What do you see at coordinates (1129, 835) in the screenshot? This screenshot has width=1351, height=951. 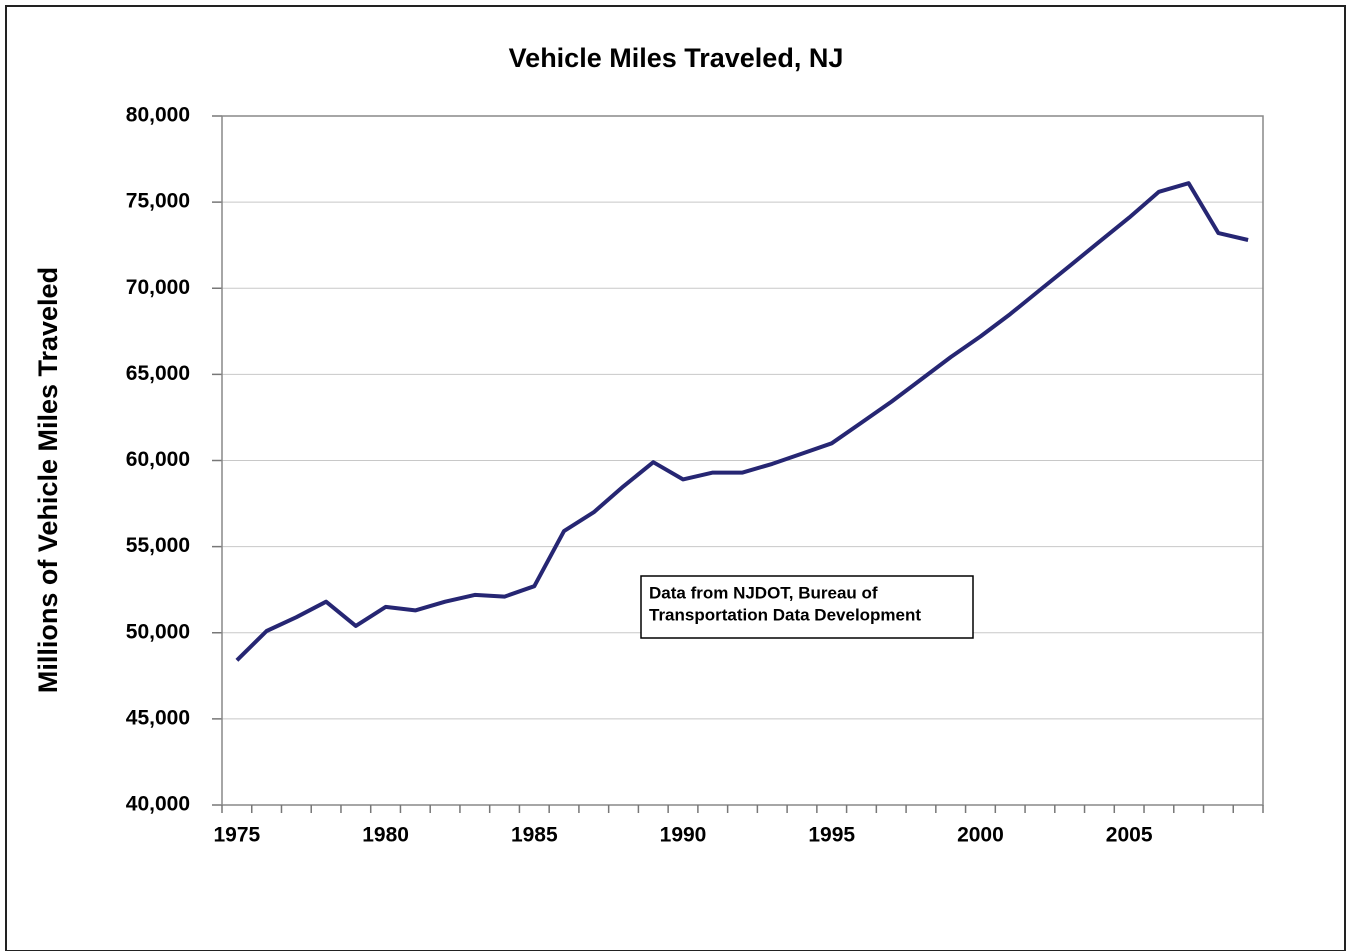 I see `x-tick-label: 2005` at bounding box center [1129, 835].